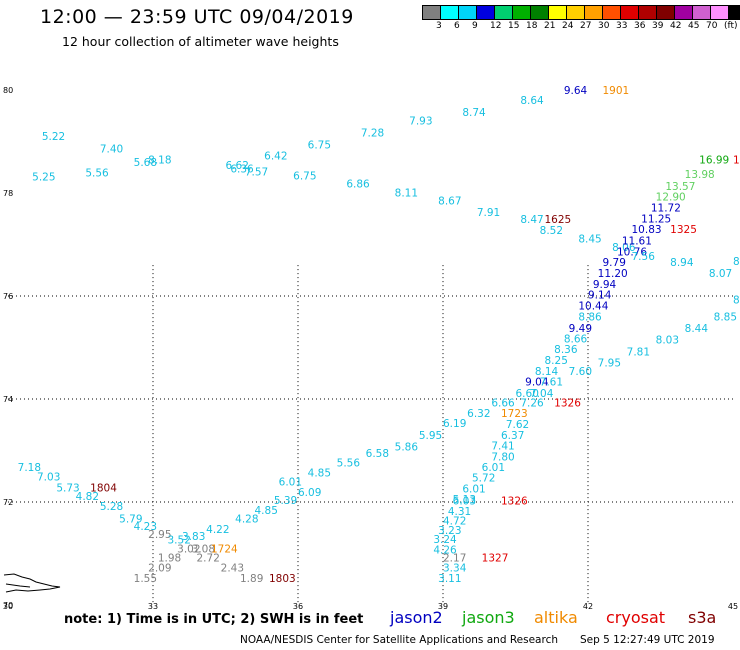  I want to click on wave-height-label: 8.64, so click(532, 101).